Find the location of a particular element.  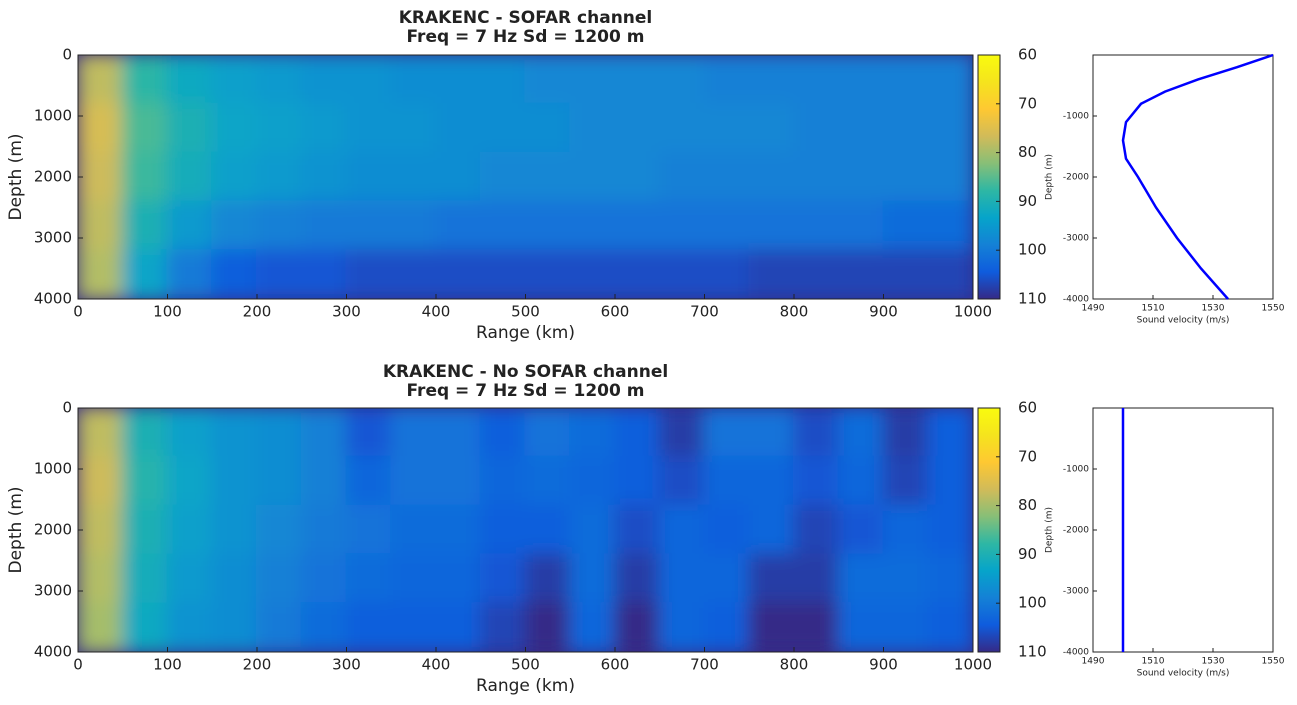

y-tick-label: 1000 is located at coordinates (53, 116).